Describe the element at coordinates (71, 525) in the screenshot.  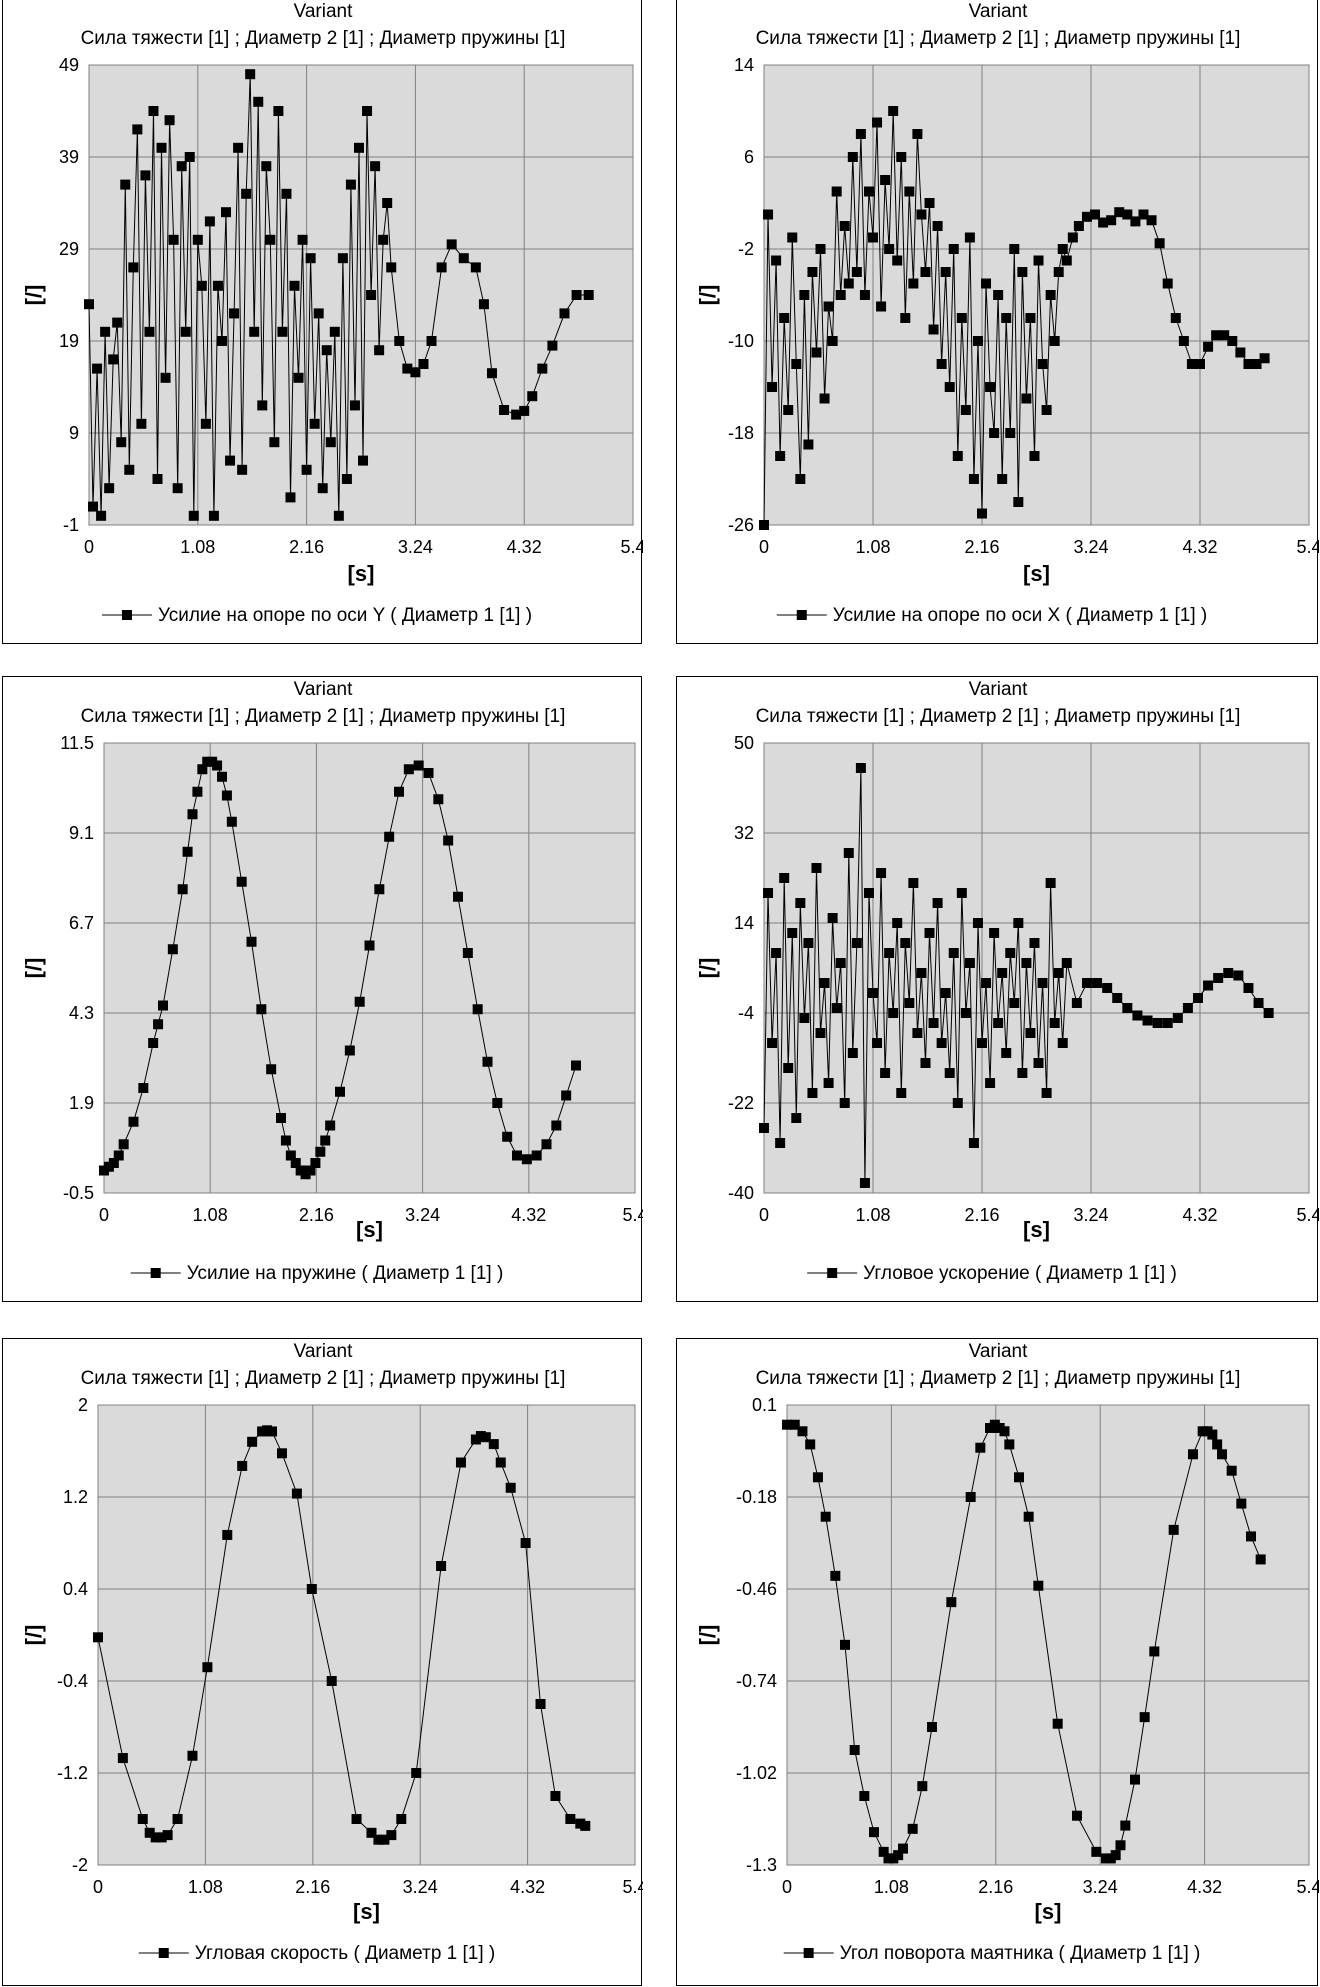
I see `y-tick-label: -1` at that location.